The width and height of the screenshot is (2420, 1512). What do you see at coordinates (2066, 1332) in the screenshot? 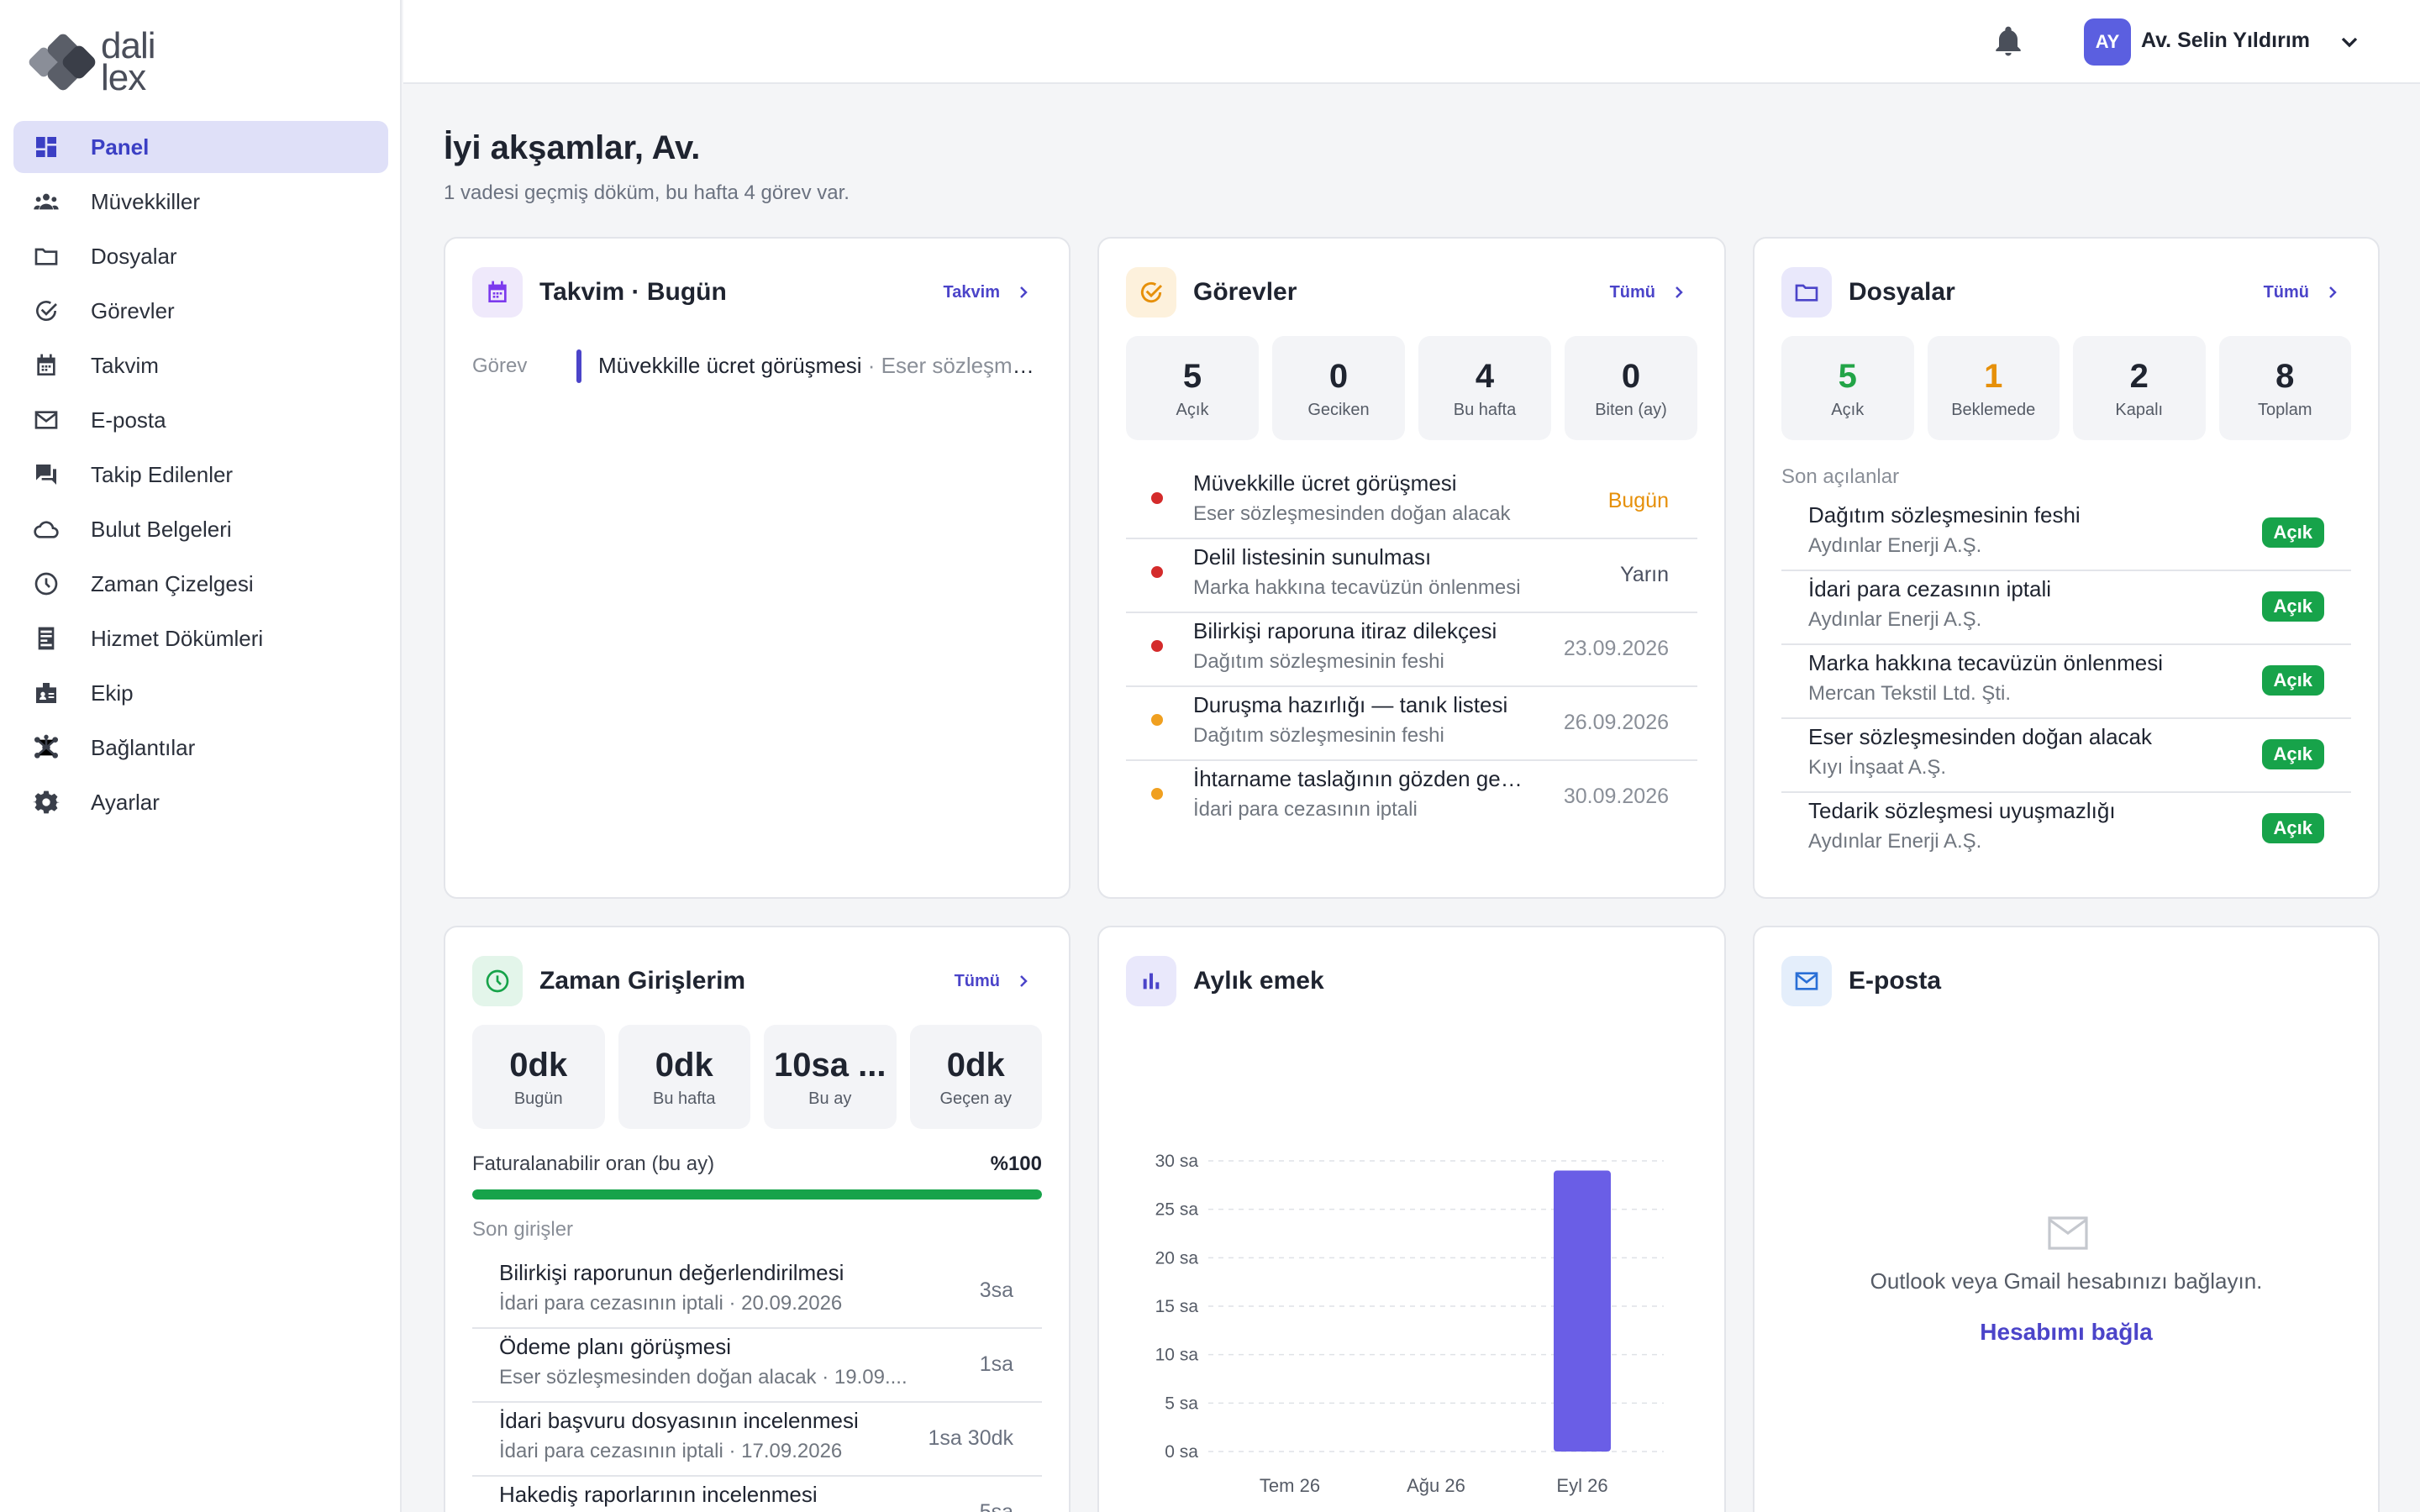
I see `connect-account-link: Hesabımı bağla` at bounding box center [2066, 1332].